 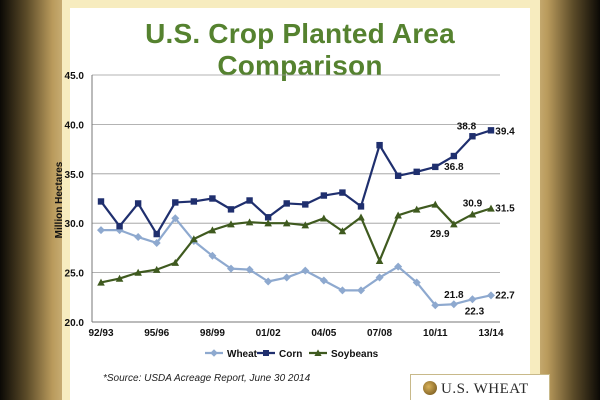 I want to click on x-tick-label: 13/14, so click(x=490, y=333).